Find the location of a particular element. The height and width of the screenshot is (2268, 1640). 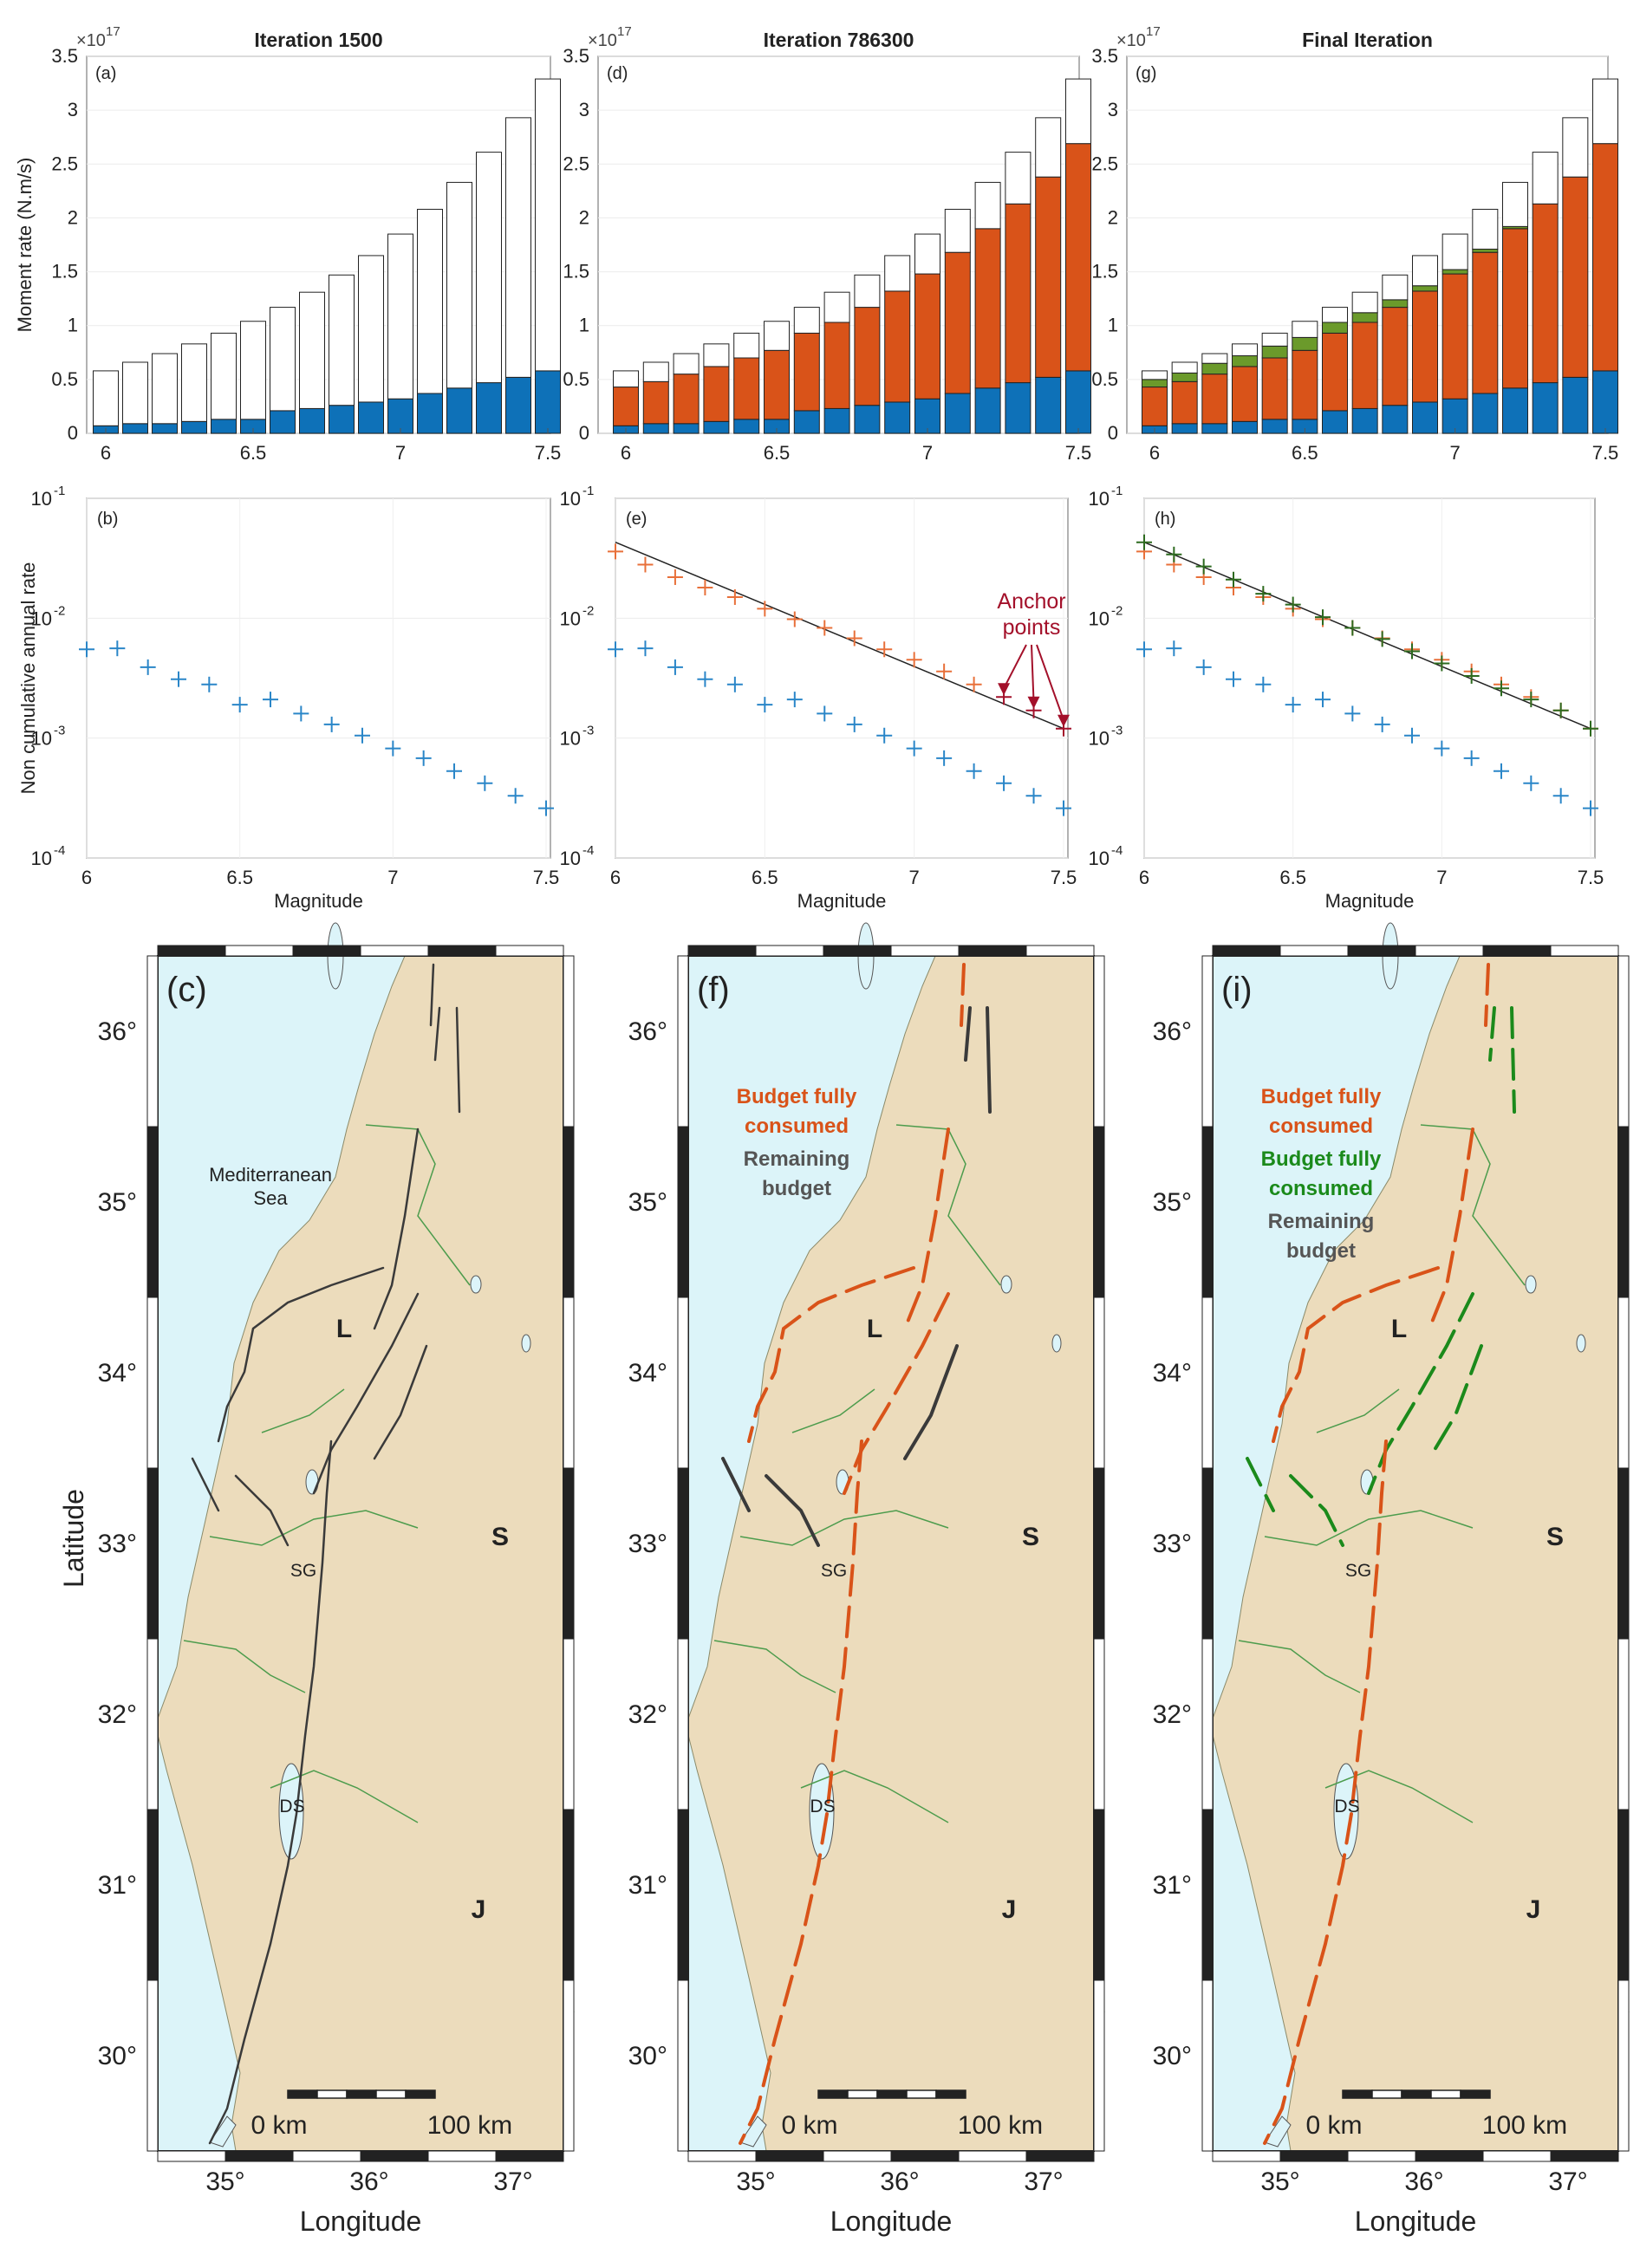

x-tick-label: 6.5 is located at coordinates (765, 877).